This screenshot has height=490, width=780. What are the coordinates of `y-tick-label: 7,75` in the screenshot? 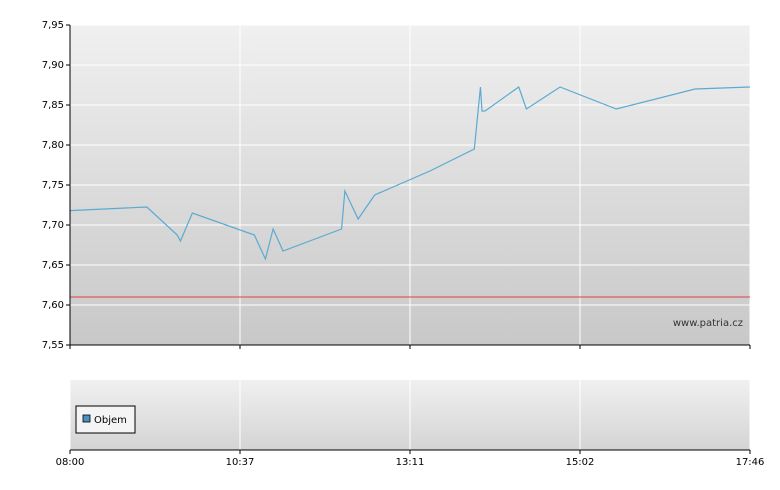 It's located at (53, 185).